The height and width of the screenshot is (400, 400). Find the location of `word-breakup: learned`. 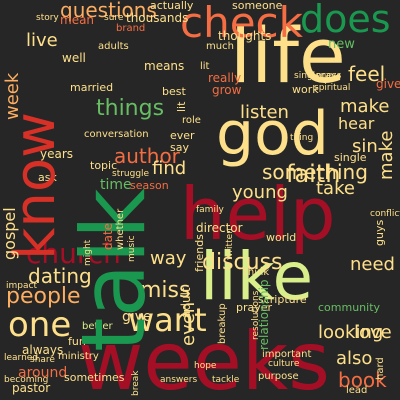

word-breakup: learned is located at coordinates (21, 358).